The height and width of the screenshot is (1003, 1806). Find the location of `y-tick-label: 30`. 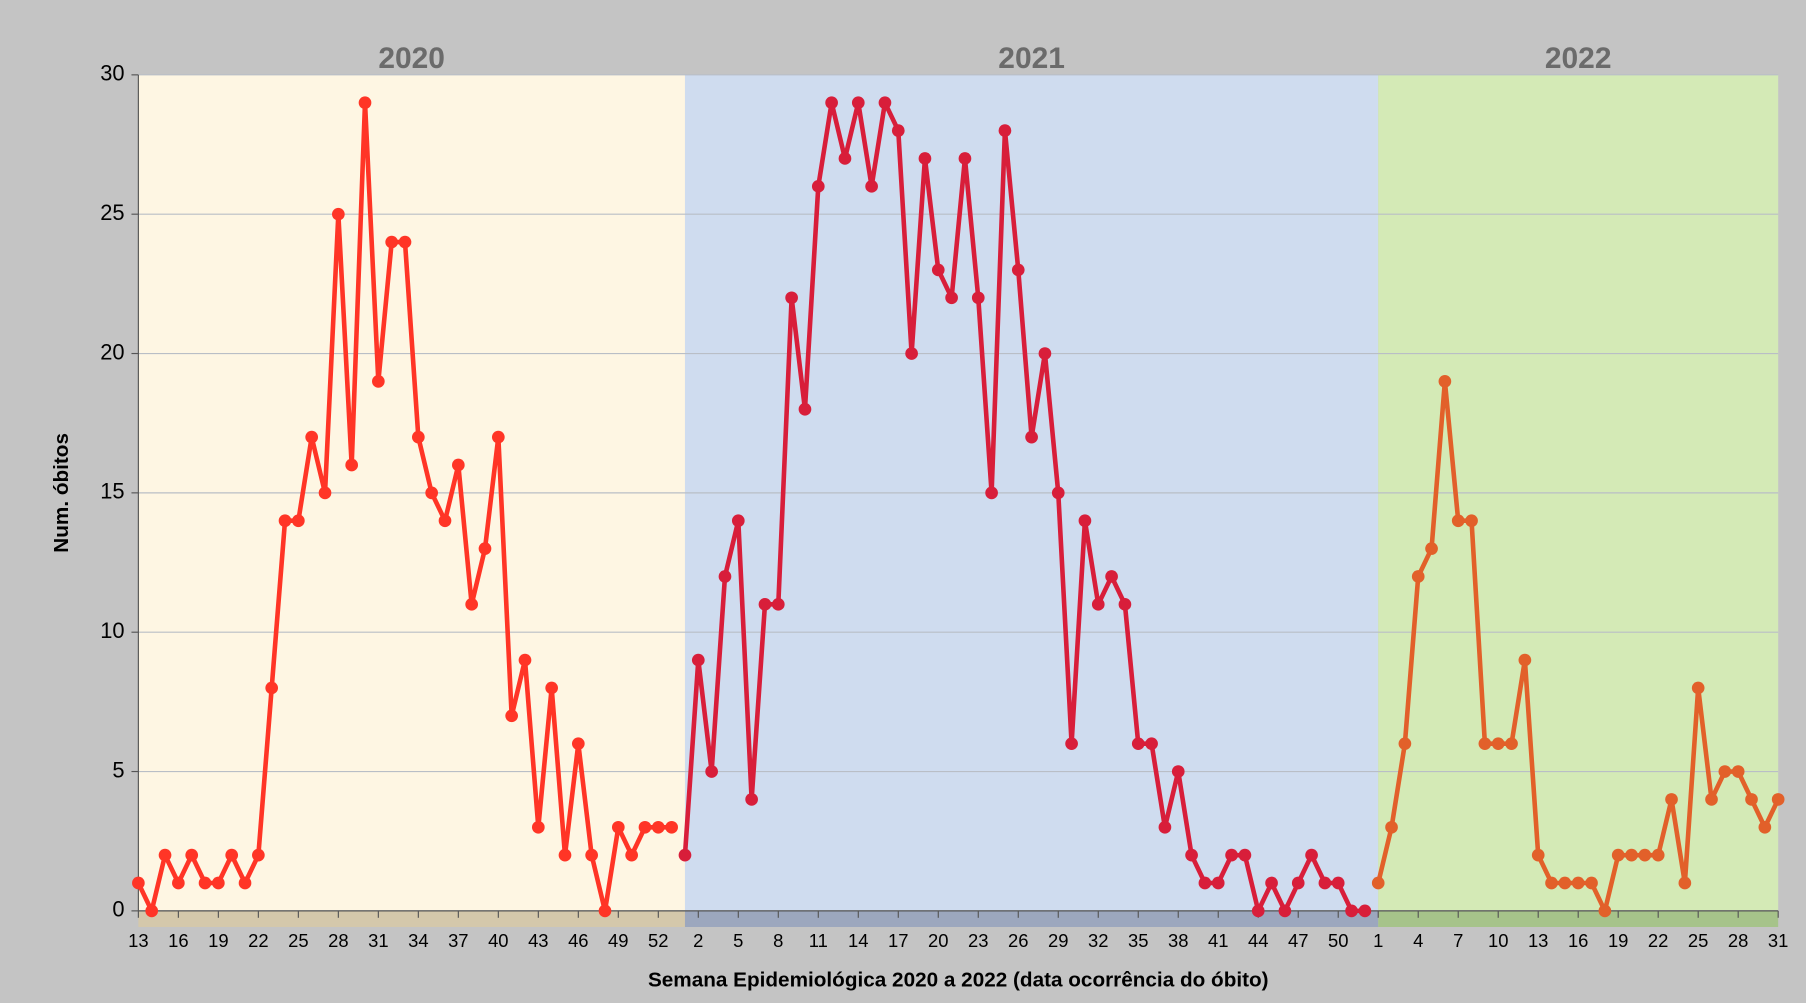

y-tick-label: 30 is located at coordinates (112, 73).